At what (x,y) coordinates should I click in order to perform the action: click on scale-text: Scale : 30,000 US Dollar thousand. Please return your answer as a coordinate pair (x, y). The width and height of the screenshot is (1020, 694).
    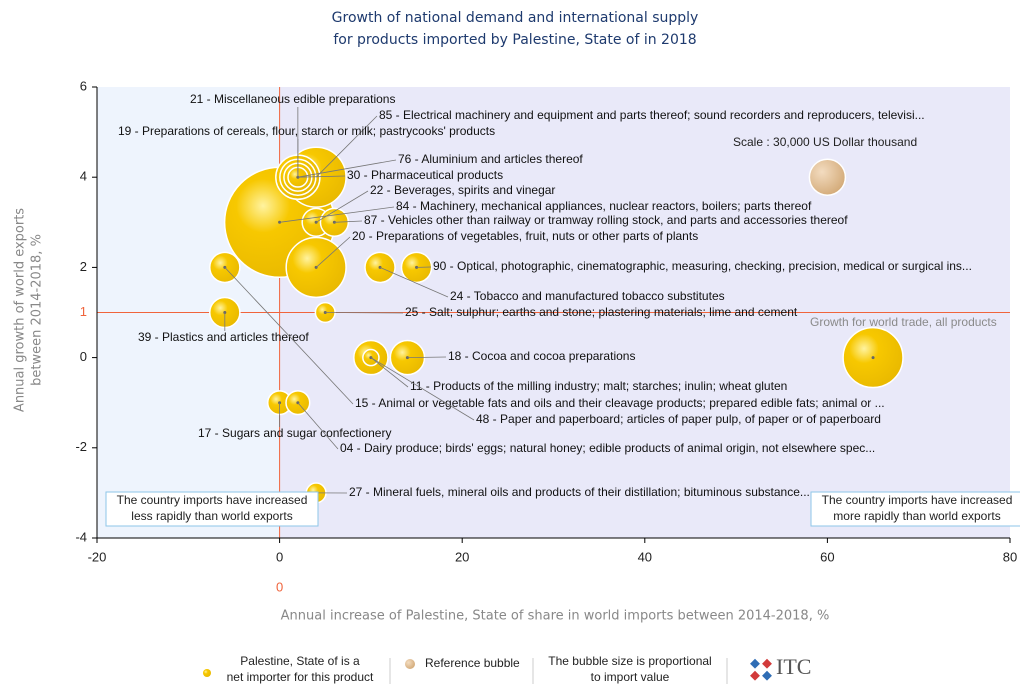
    Looking at the image, I should click on (825, 142).